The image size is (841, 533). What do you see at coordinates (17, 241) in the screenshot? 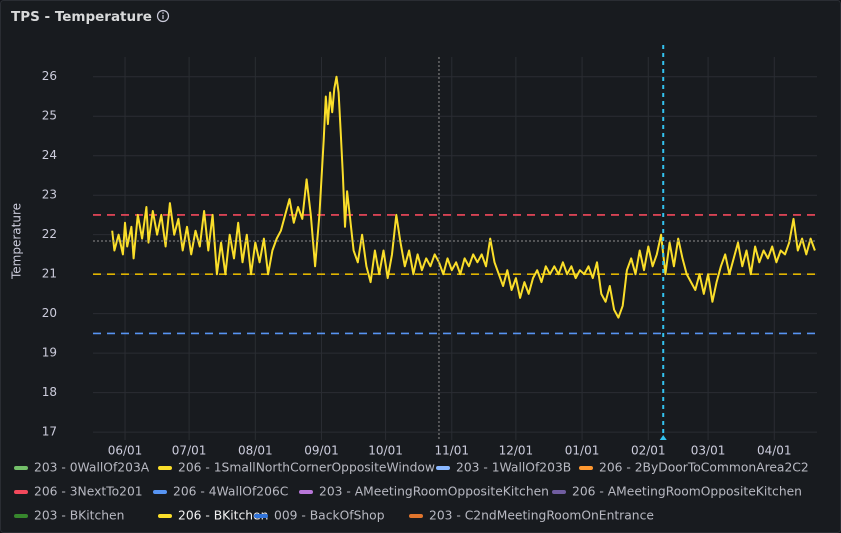
I see `y-axis-label: Temperature` at bounding box center [17, 241].